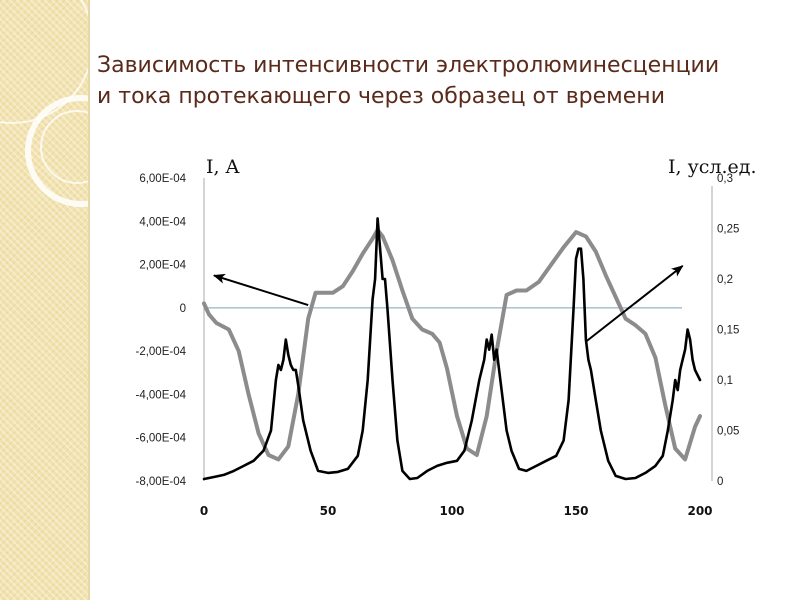 Image resolution: width=800 pixels, height=600 pixels. What do you see at coordinates (728, 230) in the screenshot?
I see `right-y-tick-label: 0,25` at bounding box center [728, 230].